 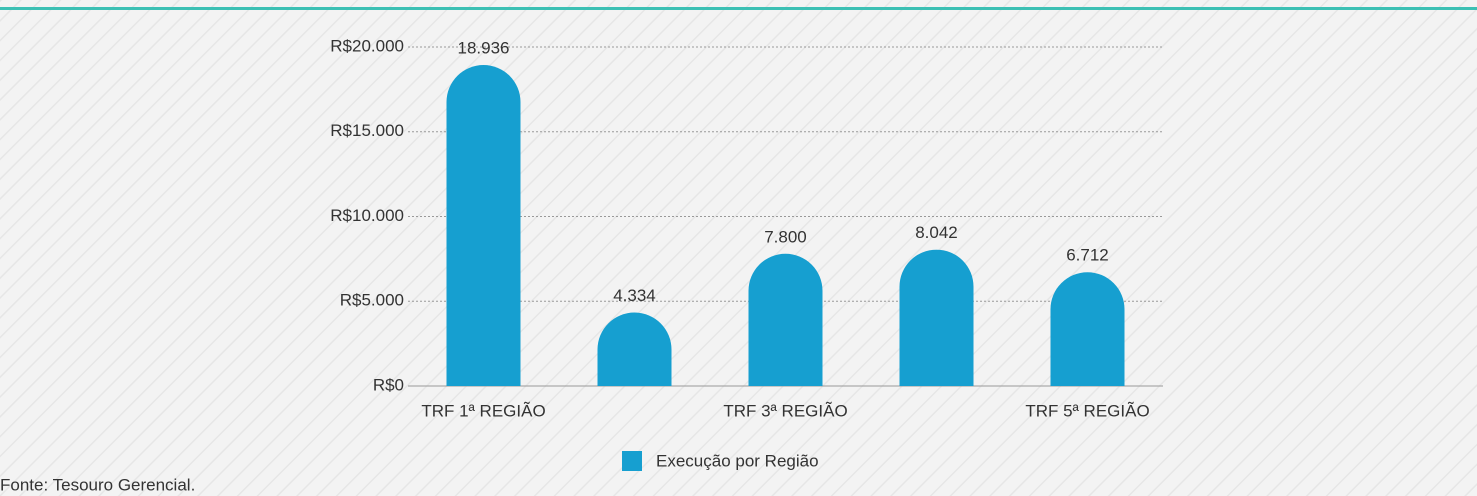 I want to click on source: Fonte: Tesouro Gerencial., so click(x=97, y=484).